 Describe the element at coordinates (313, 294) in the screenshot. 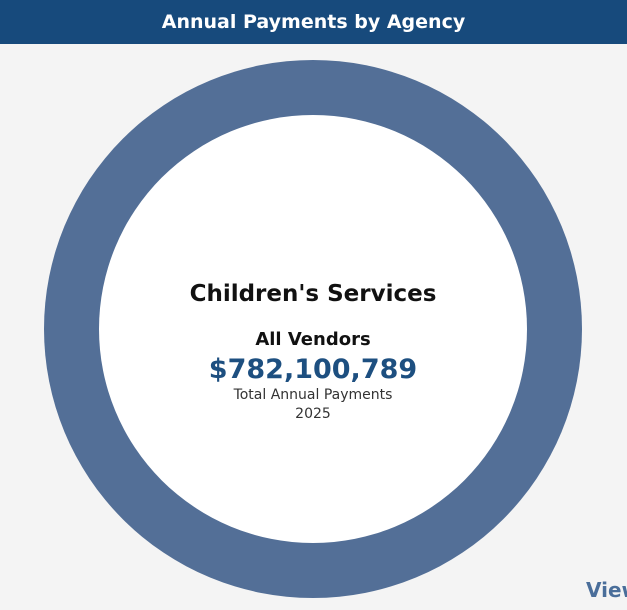

I see `agency-name: Children's Services` at that location.